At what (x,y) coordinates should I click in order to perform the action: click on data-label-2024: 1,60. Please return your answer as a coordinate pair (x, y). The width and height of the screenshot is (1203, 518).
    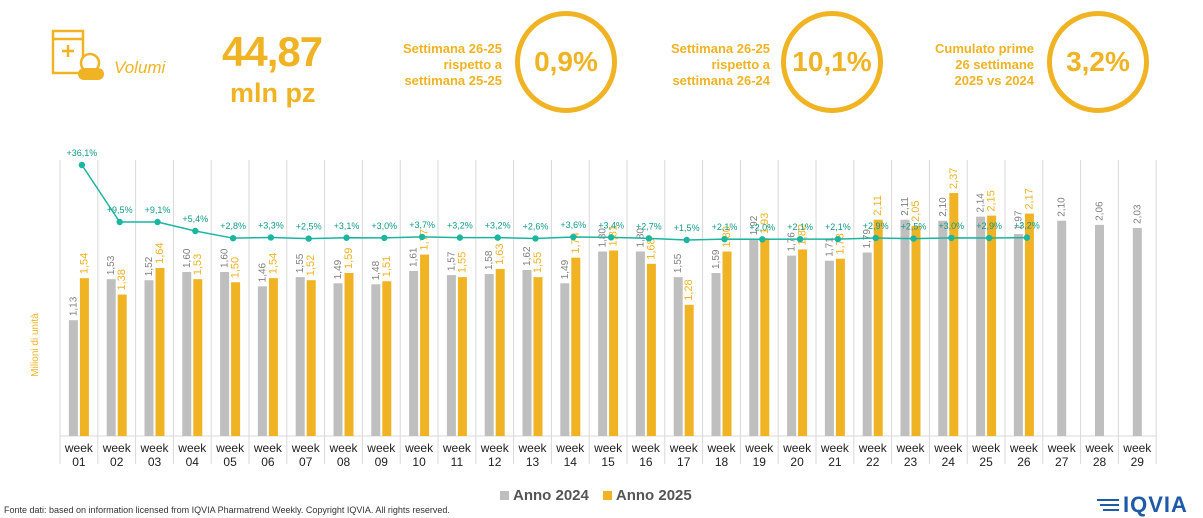
    Looking at the image, I should click on (187, 258).